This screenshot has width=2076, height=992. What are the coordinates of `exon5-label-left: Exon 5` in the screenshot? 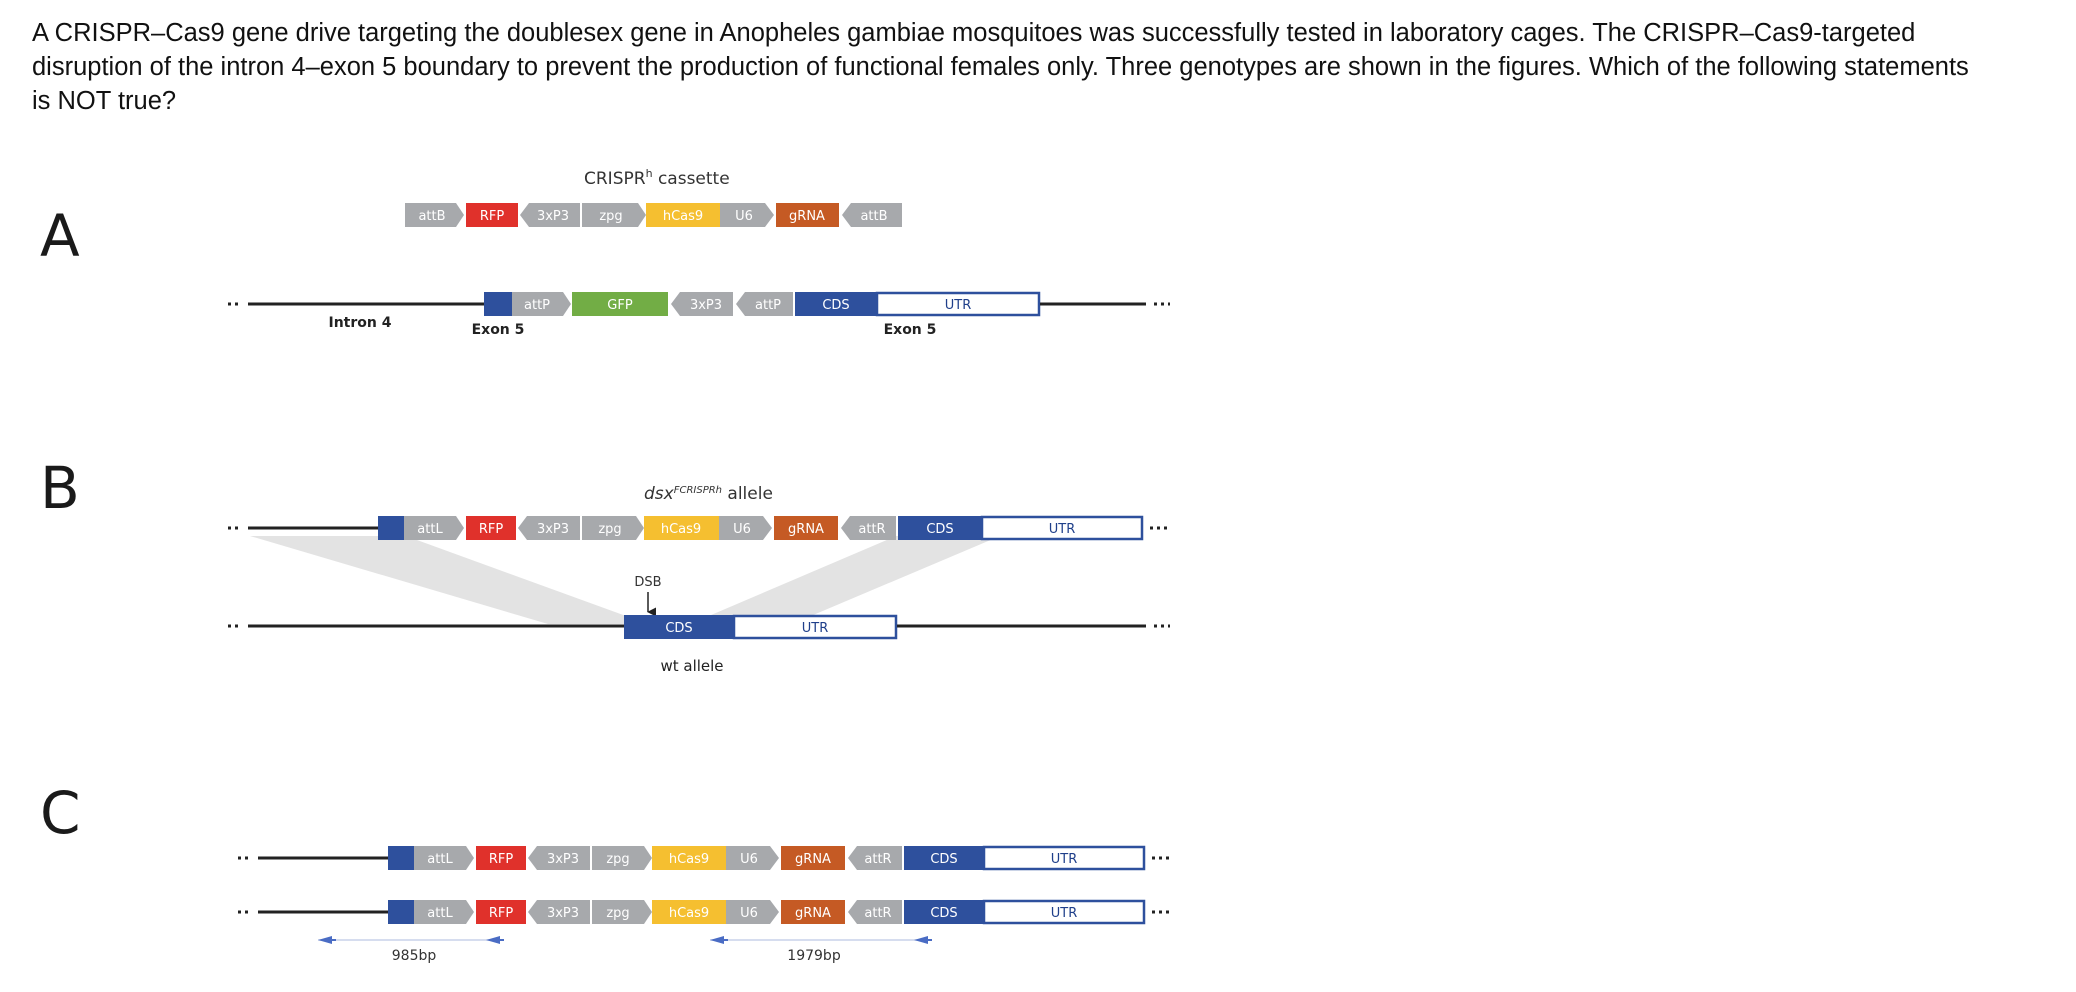 It's located at (498, 330).